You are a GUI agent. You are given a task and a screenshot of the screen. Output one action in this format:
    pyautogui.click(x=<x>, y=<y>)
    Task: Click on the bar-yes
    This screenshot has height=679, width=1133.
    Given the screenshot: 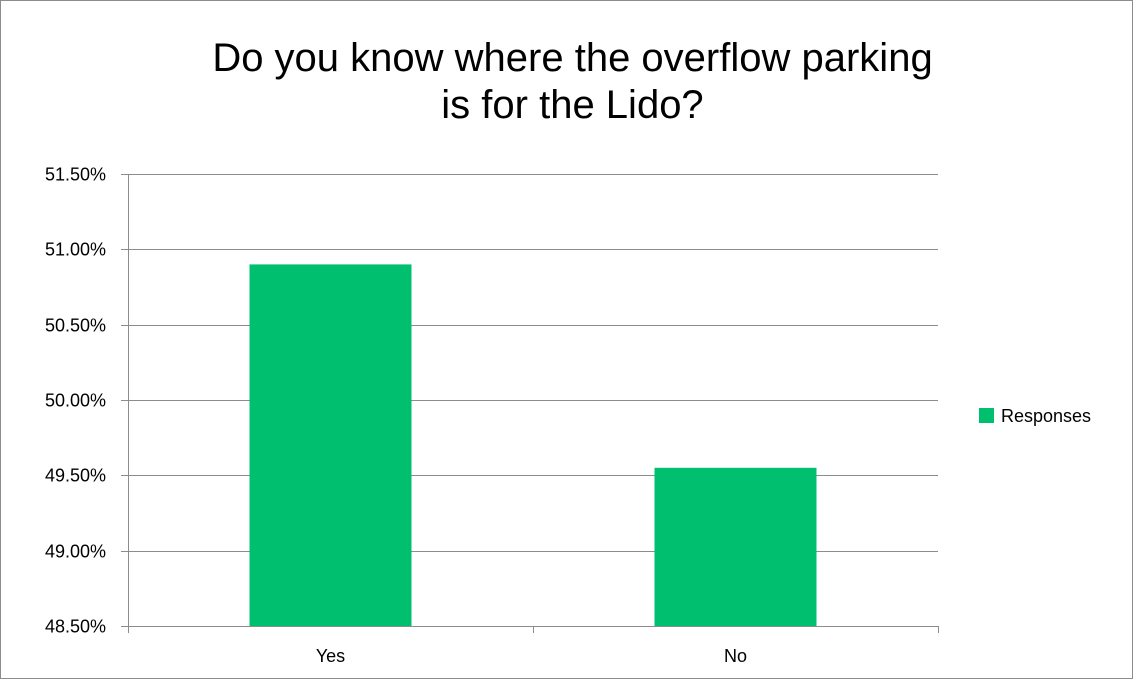 What is the action you would take?
    pyautogui.click(x=330, y=445)
    